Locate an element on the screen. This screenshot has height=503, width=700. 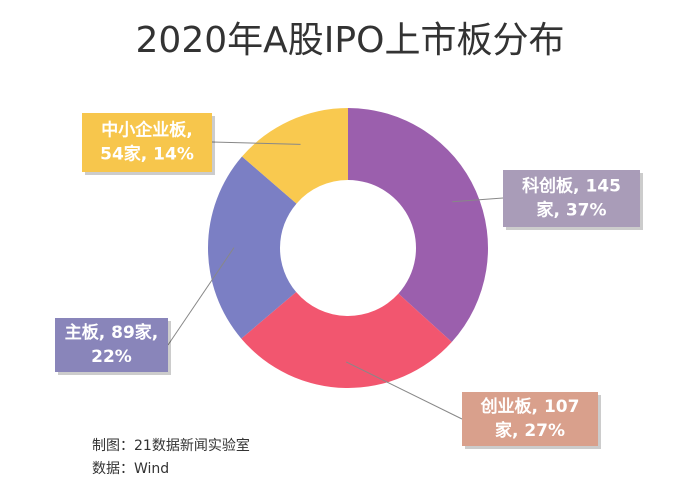
data-label: 科创板, 145 is located at coordinates (571, 186).